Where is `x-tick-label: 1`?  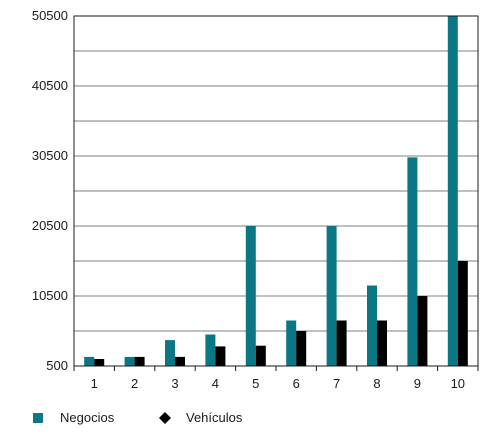 x-tick-label: 1 is located at coordinates (94, 383).